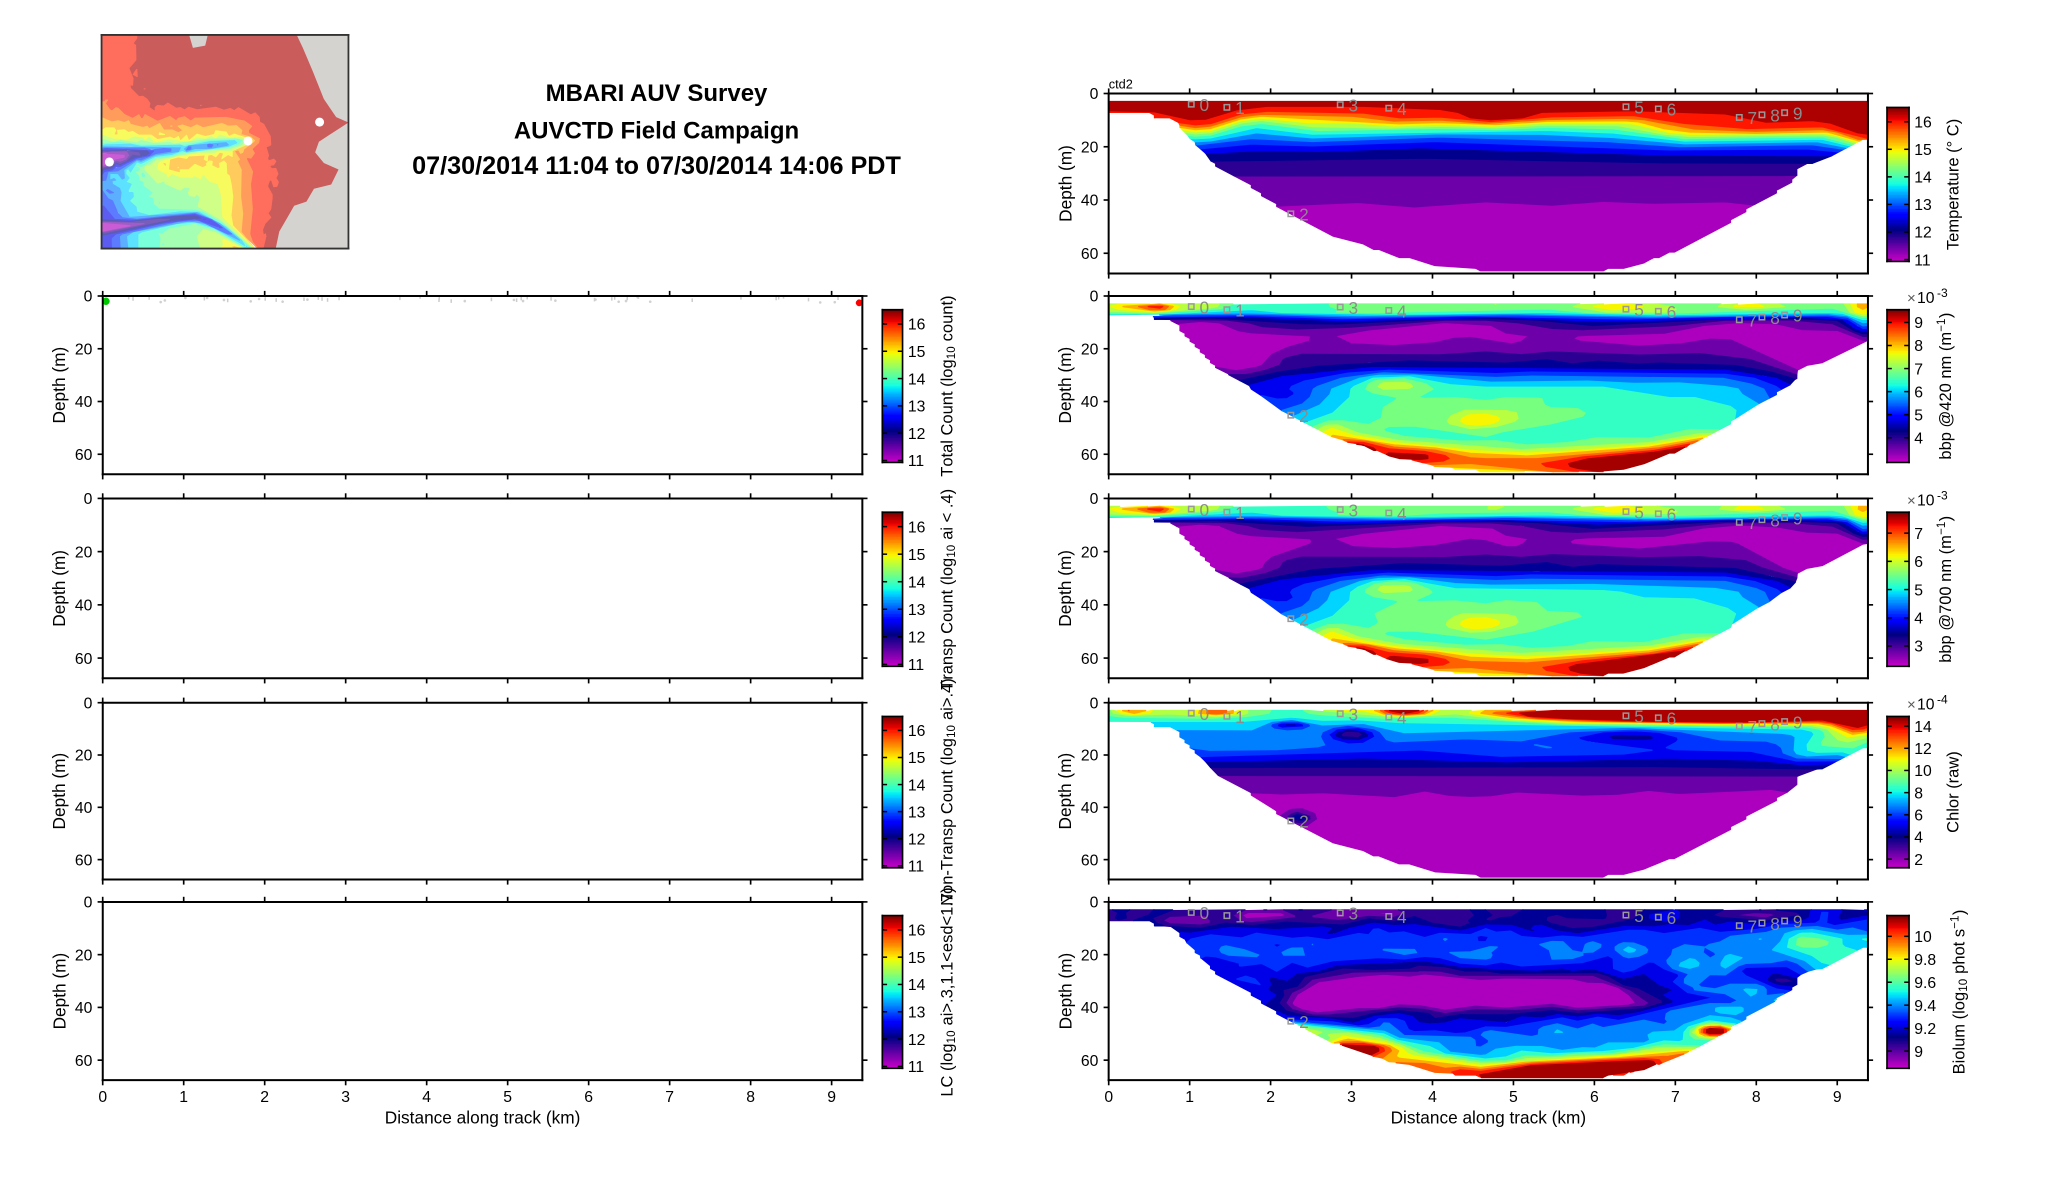 This screenshot has height=1188, width=2052. Describe the element at coordinates (1925, 960) in the screenshot. I see `svg-text: 9.8` at that location.